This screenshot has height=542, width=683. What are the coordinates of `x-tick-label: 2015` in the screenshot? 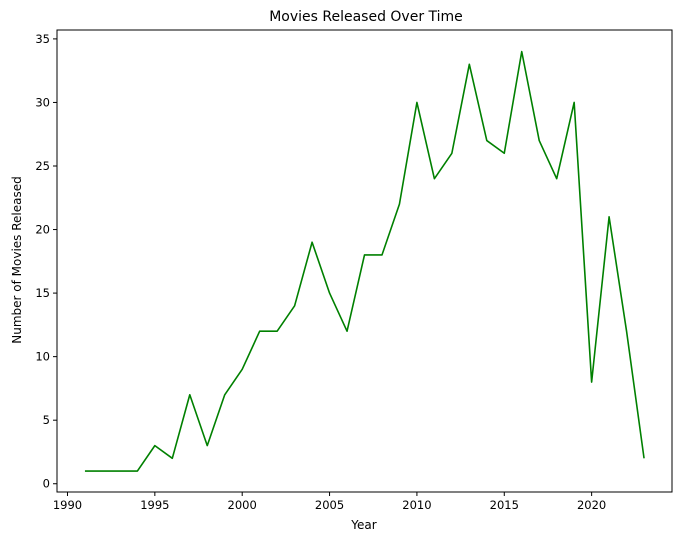 It's located at (504, 505).